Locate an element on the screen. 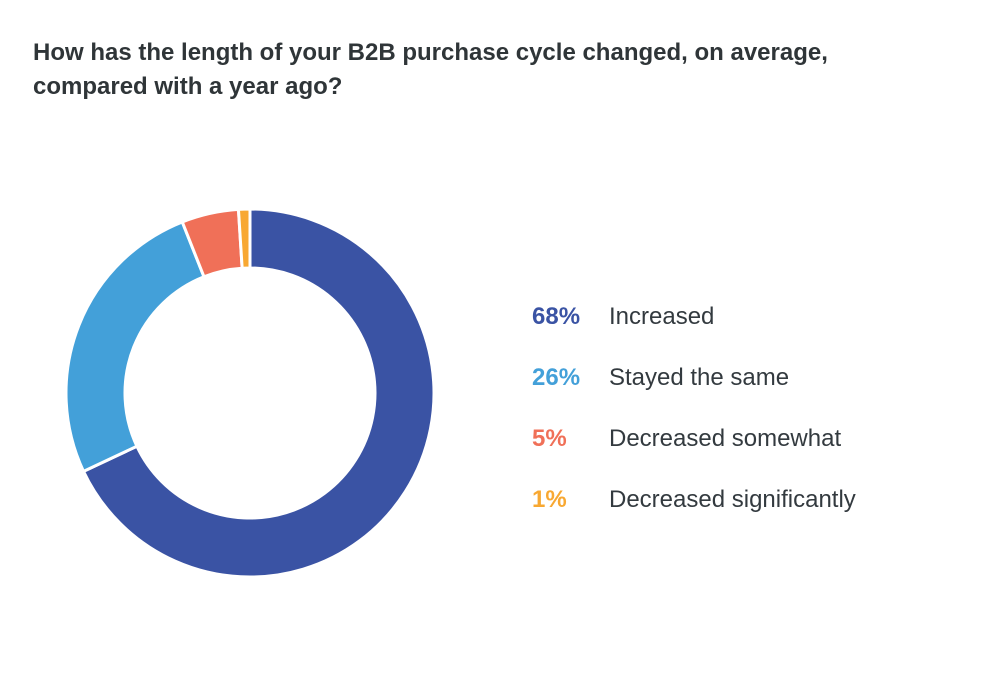 The height and width of the screenshot is (682, 988). legend-item: 1% Decreased significantly is located at coordinates (694, 499).